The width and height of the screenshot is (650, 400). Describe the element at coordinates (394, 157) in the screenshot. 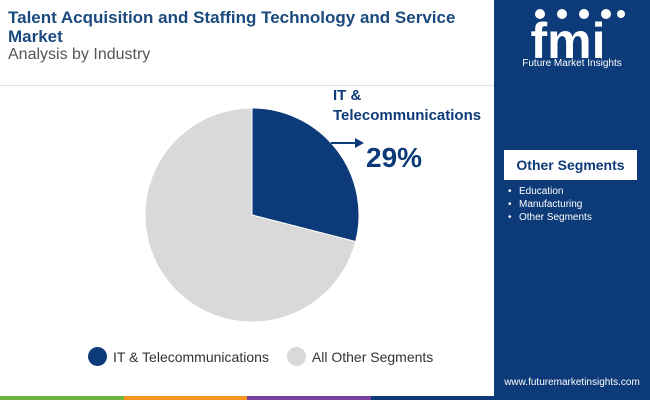

I see `callout-value-label: 29%` at that location.